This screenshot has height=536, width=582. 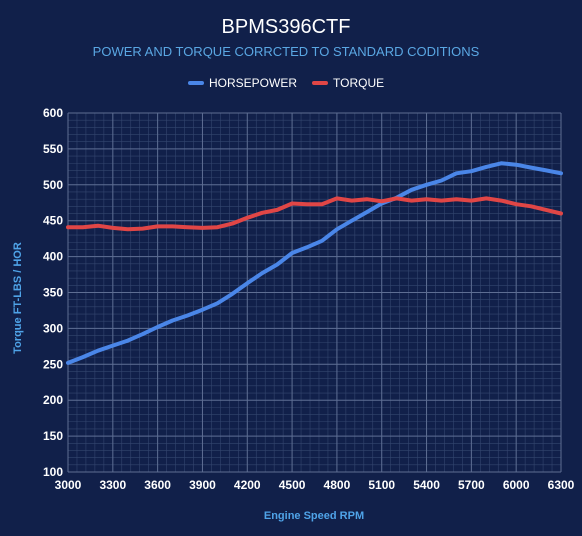 I want to click on y-tick-label: 250, so click(x=53, y=364).